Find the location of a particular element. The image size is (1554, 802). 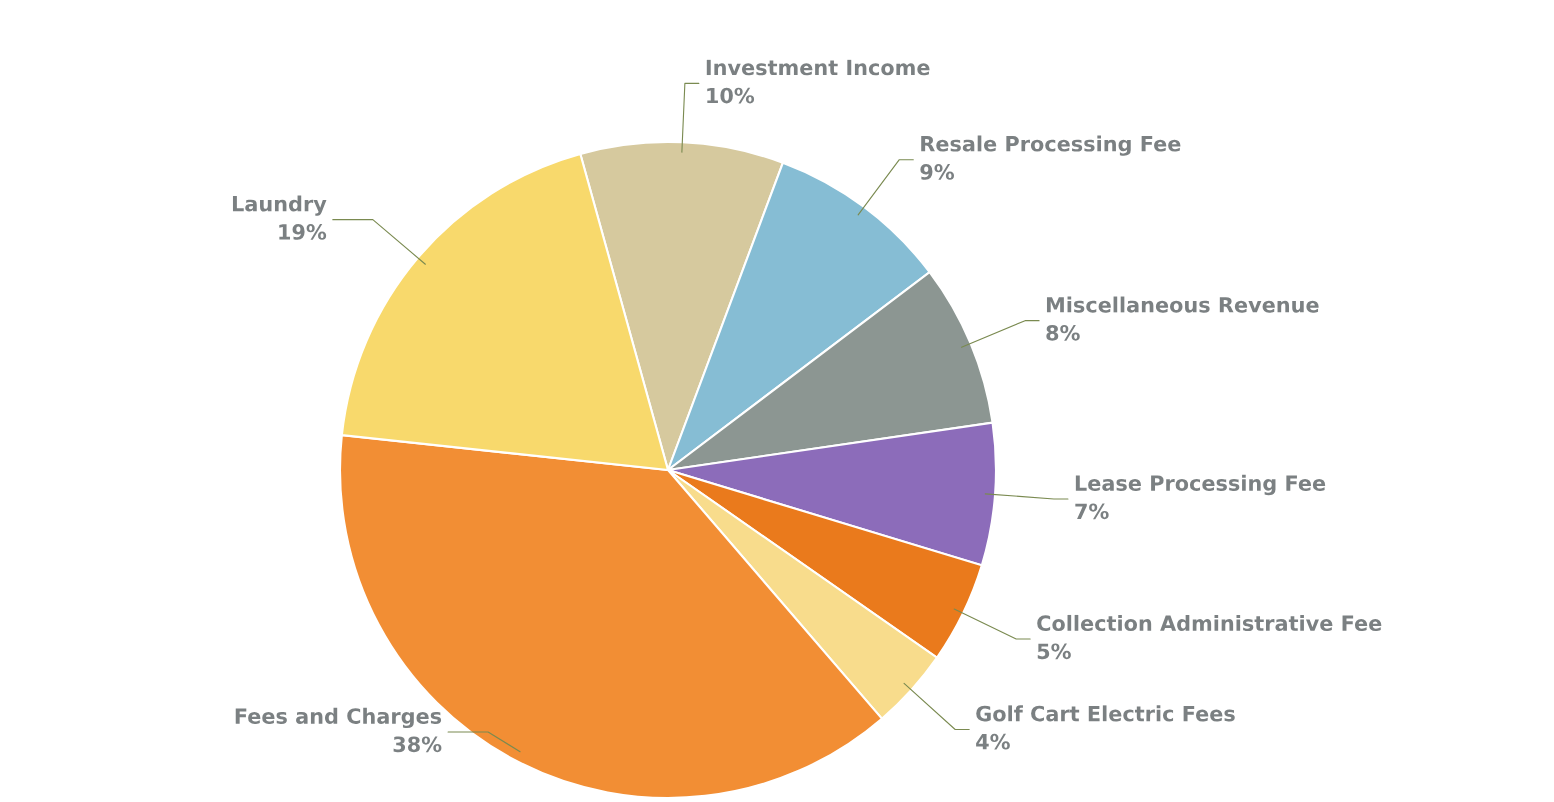

slice-label: Miscellaneous Revenue is located at coordinates (1182, 304).